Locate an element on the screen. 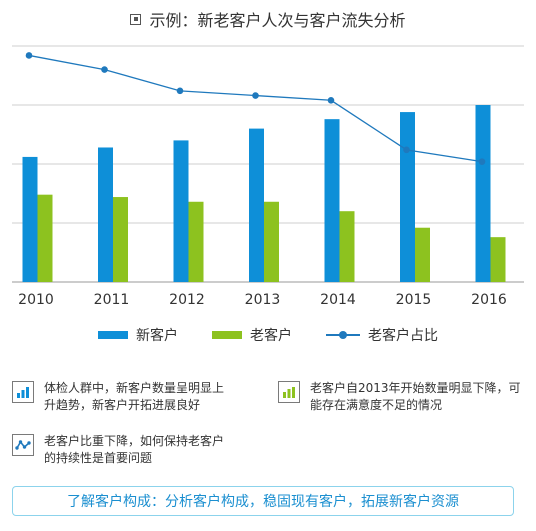  note-text-old-ratio-drop: 老客户比重下降，如何保持老客户 的持续性是首要问题 is located at coordinates (134, 449).